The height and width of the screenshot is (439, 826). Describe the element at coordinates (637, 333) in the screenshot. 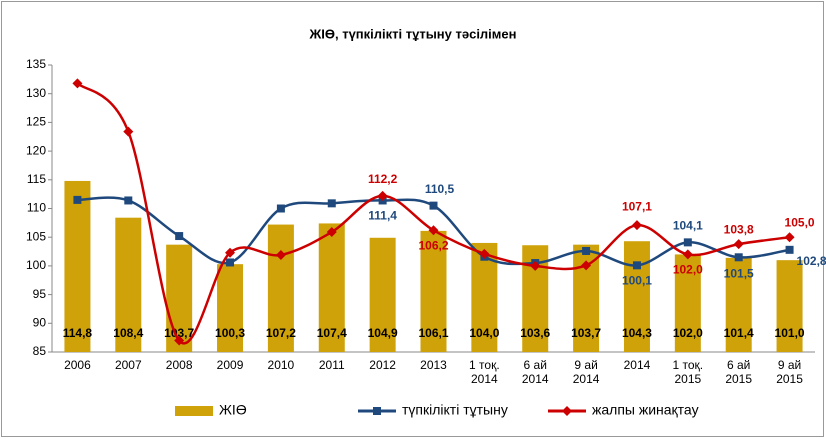

I see `bar-value-label: 104,3` at that location.